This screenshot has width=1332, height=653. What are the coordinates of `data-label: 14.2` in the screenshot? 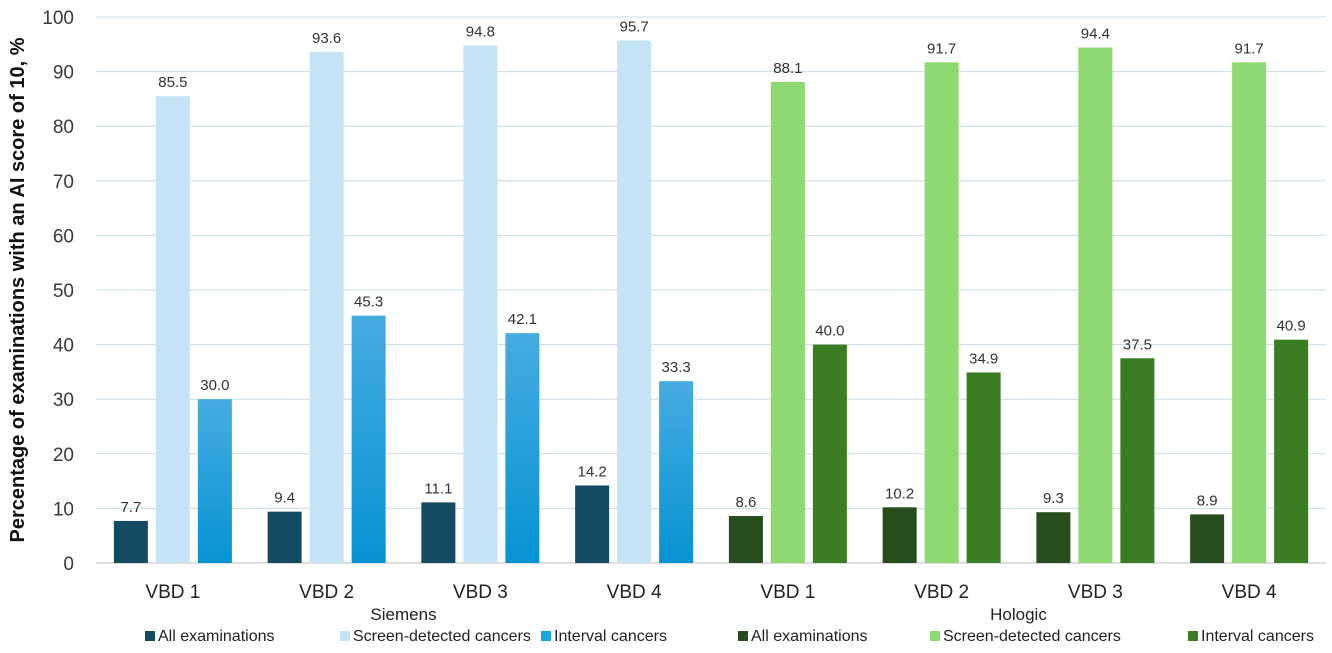 It's located at (592, 471).